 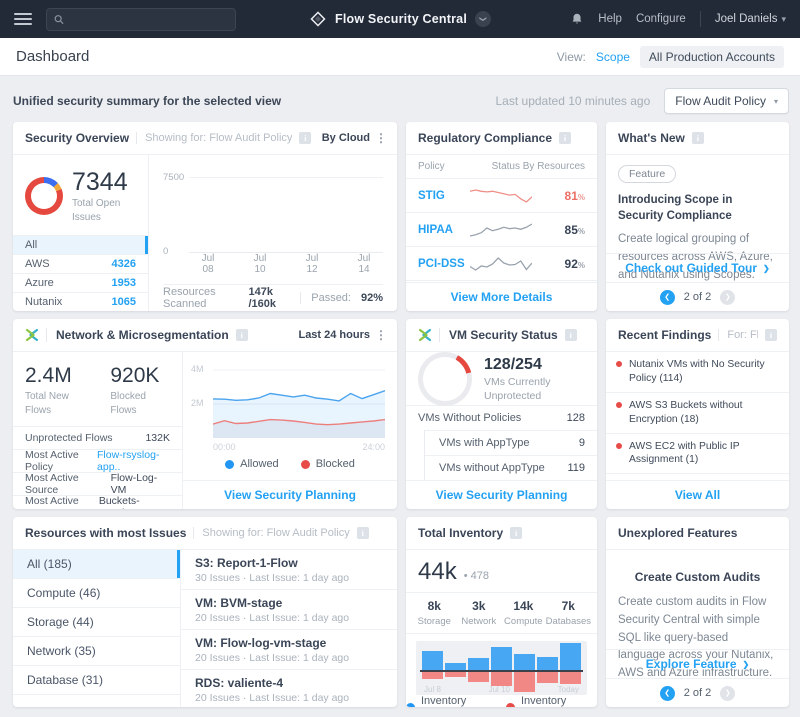 I want to click on account-filter: All Production Accounts, so click(x=711, y=56).